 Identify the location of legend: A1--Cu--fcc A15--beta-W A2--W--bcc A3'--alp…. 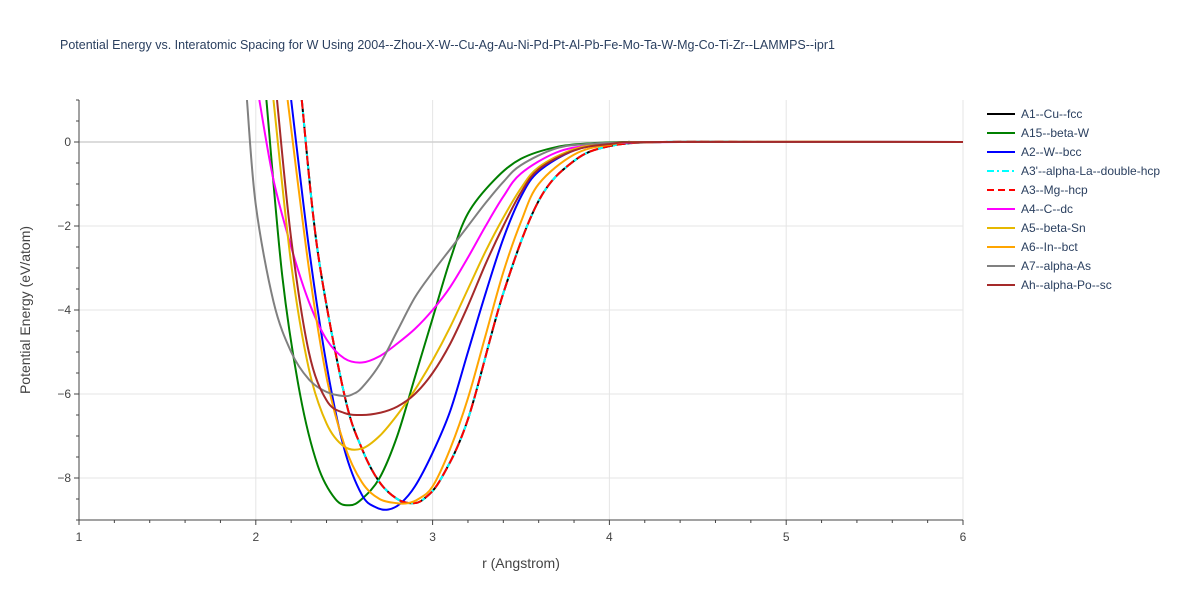
(1073, 199).